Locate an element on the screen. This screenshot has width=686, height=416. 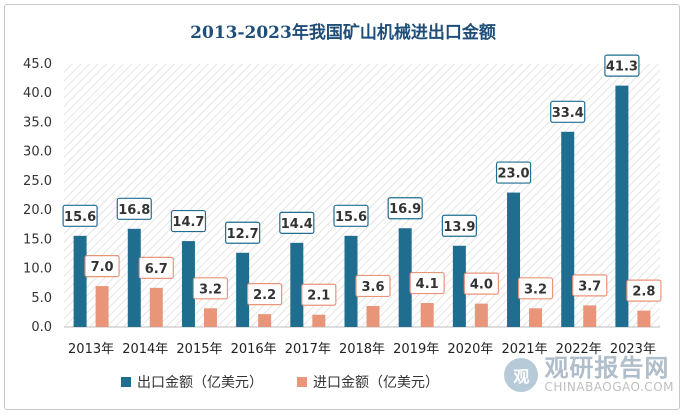
chart-title: 2013-2023年我国矿山机械进出口金额 is located at coordinates (343, 33).